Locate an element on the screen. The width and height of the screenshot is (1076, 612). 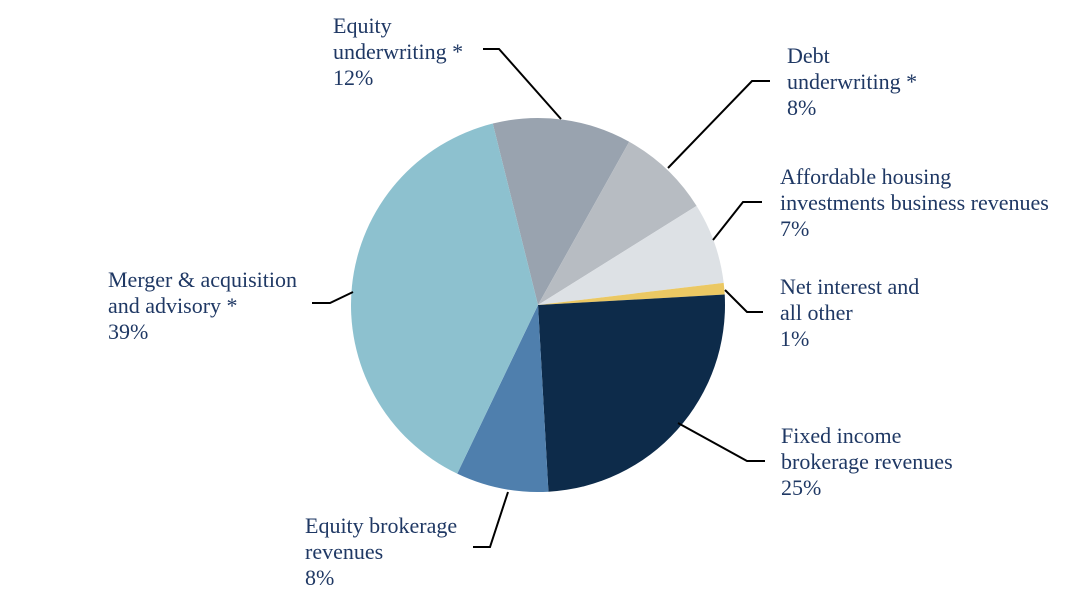
slice-label-debt-underwriting: Debt underwriting * 8% is located at coordinates (852, 82).